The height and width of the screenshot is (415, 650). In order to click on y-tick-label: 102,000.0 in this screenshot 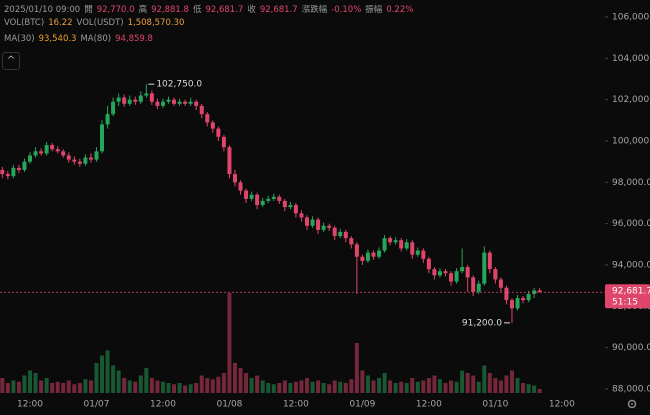, I will do `click(631, 100)`.